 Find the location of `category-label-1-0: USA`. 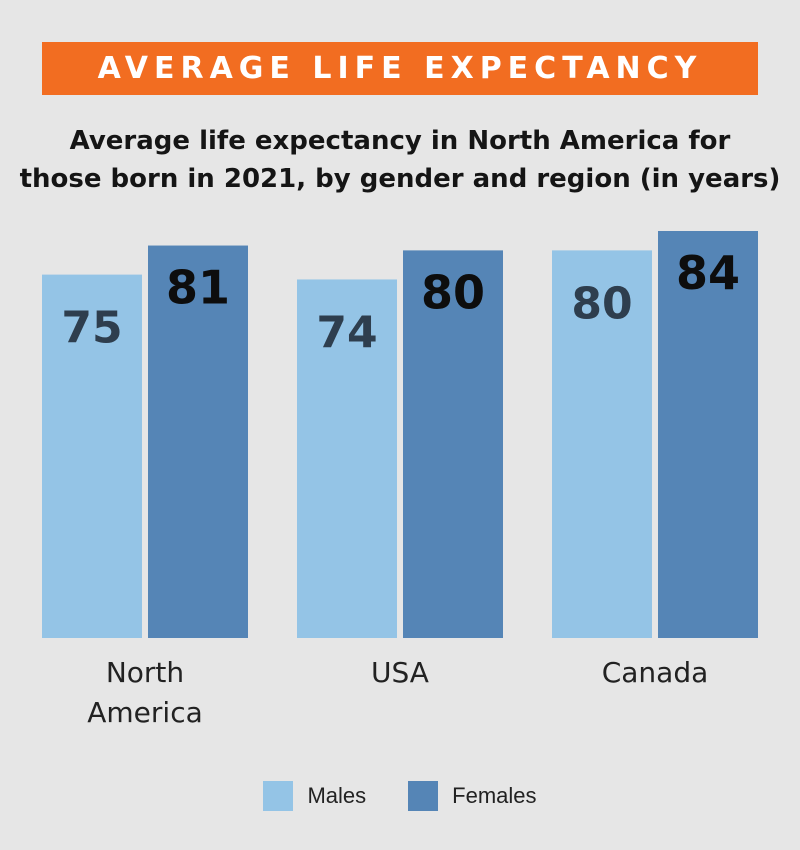

category-label-1-0: USA is located at coordinates (400, 672).